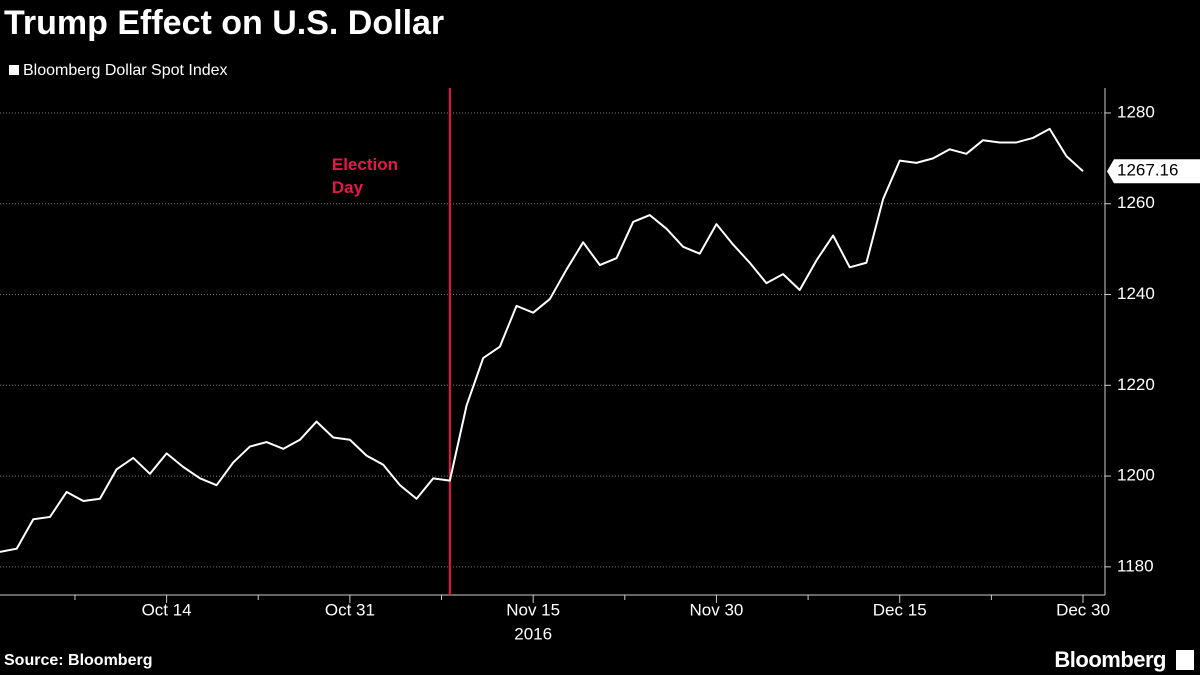  What do you see at coordinates (78, 660) in the screenshot?
I see `source: Source: Bloomberg` at bounding box center [78, 660].